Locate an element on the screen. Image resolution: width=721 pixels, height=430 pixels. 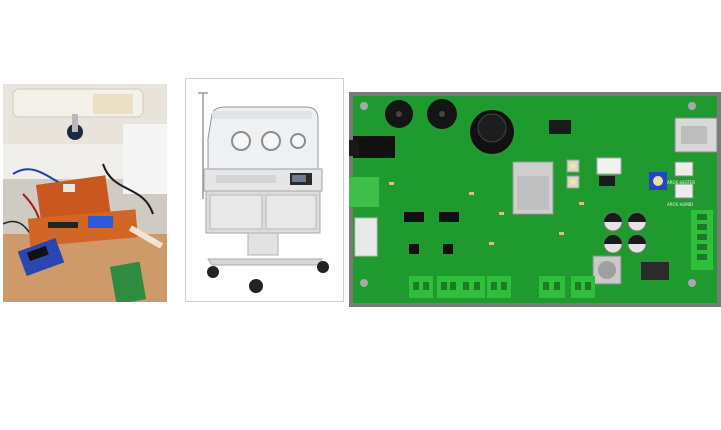
prototype-photo-drawing is located at coordinates (85, 193).